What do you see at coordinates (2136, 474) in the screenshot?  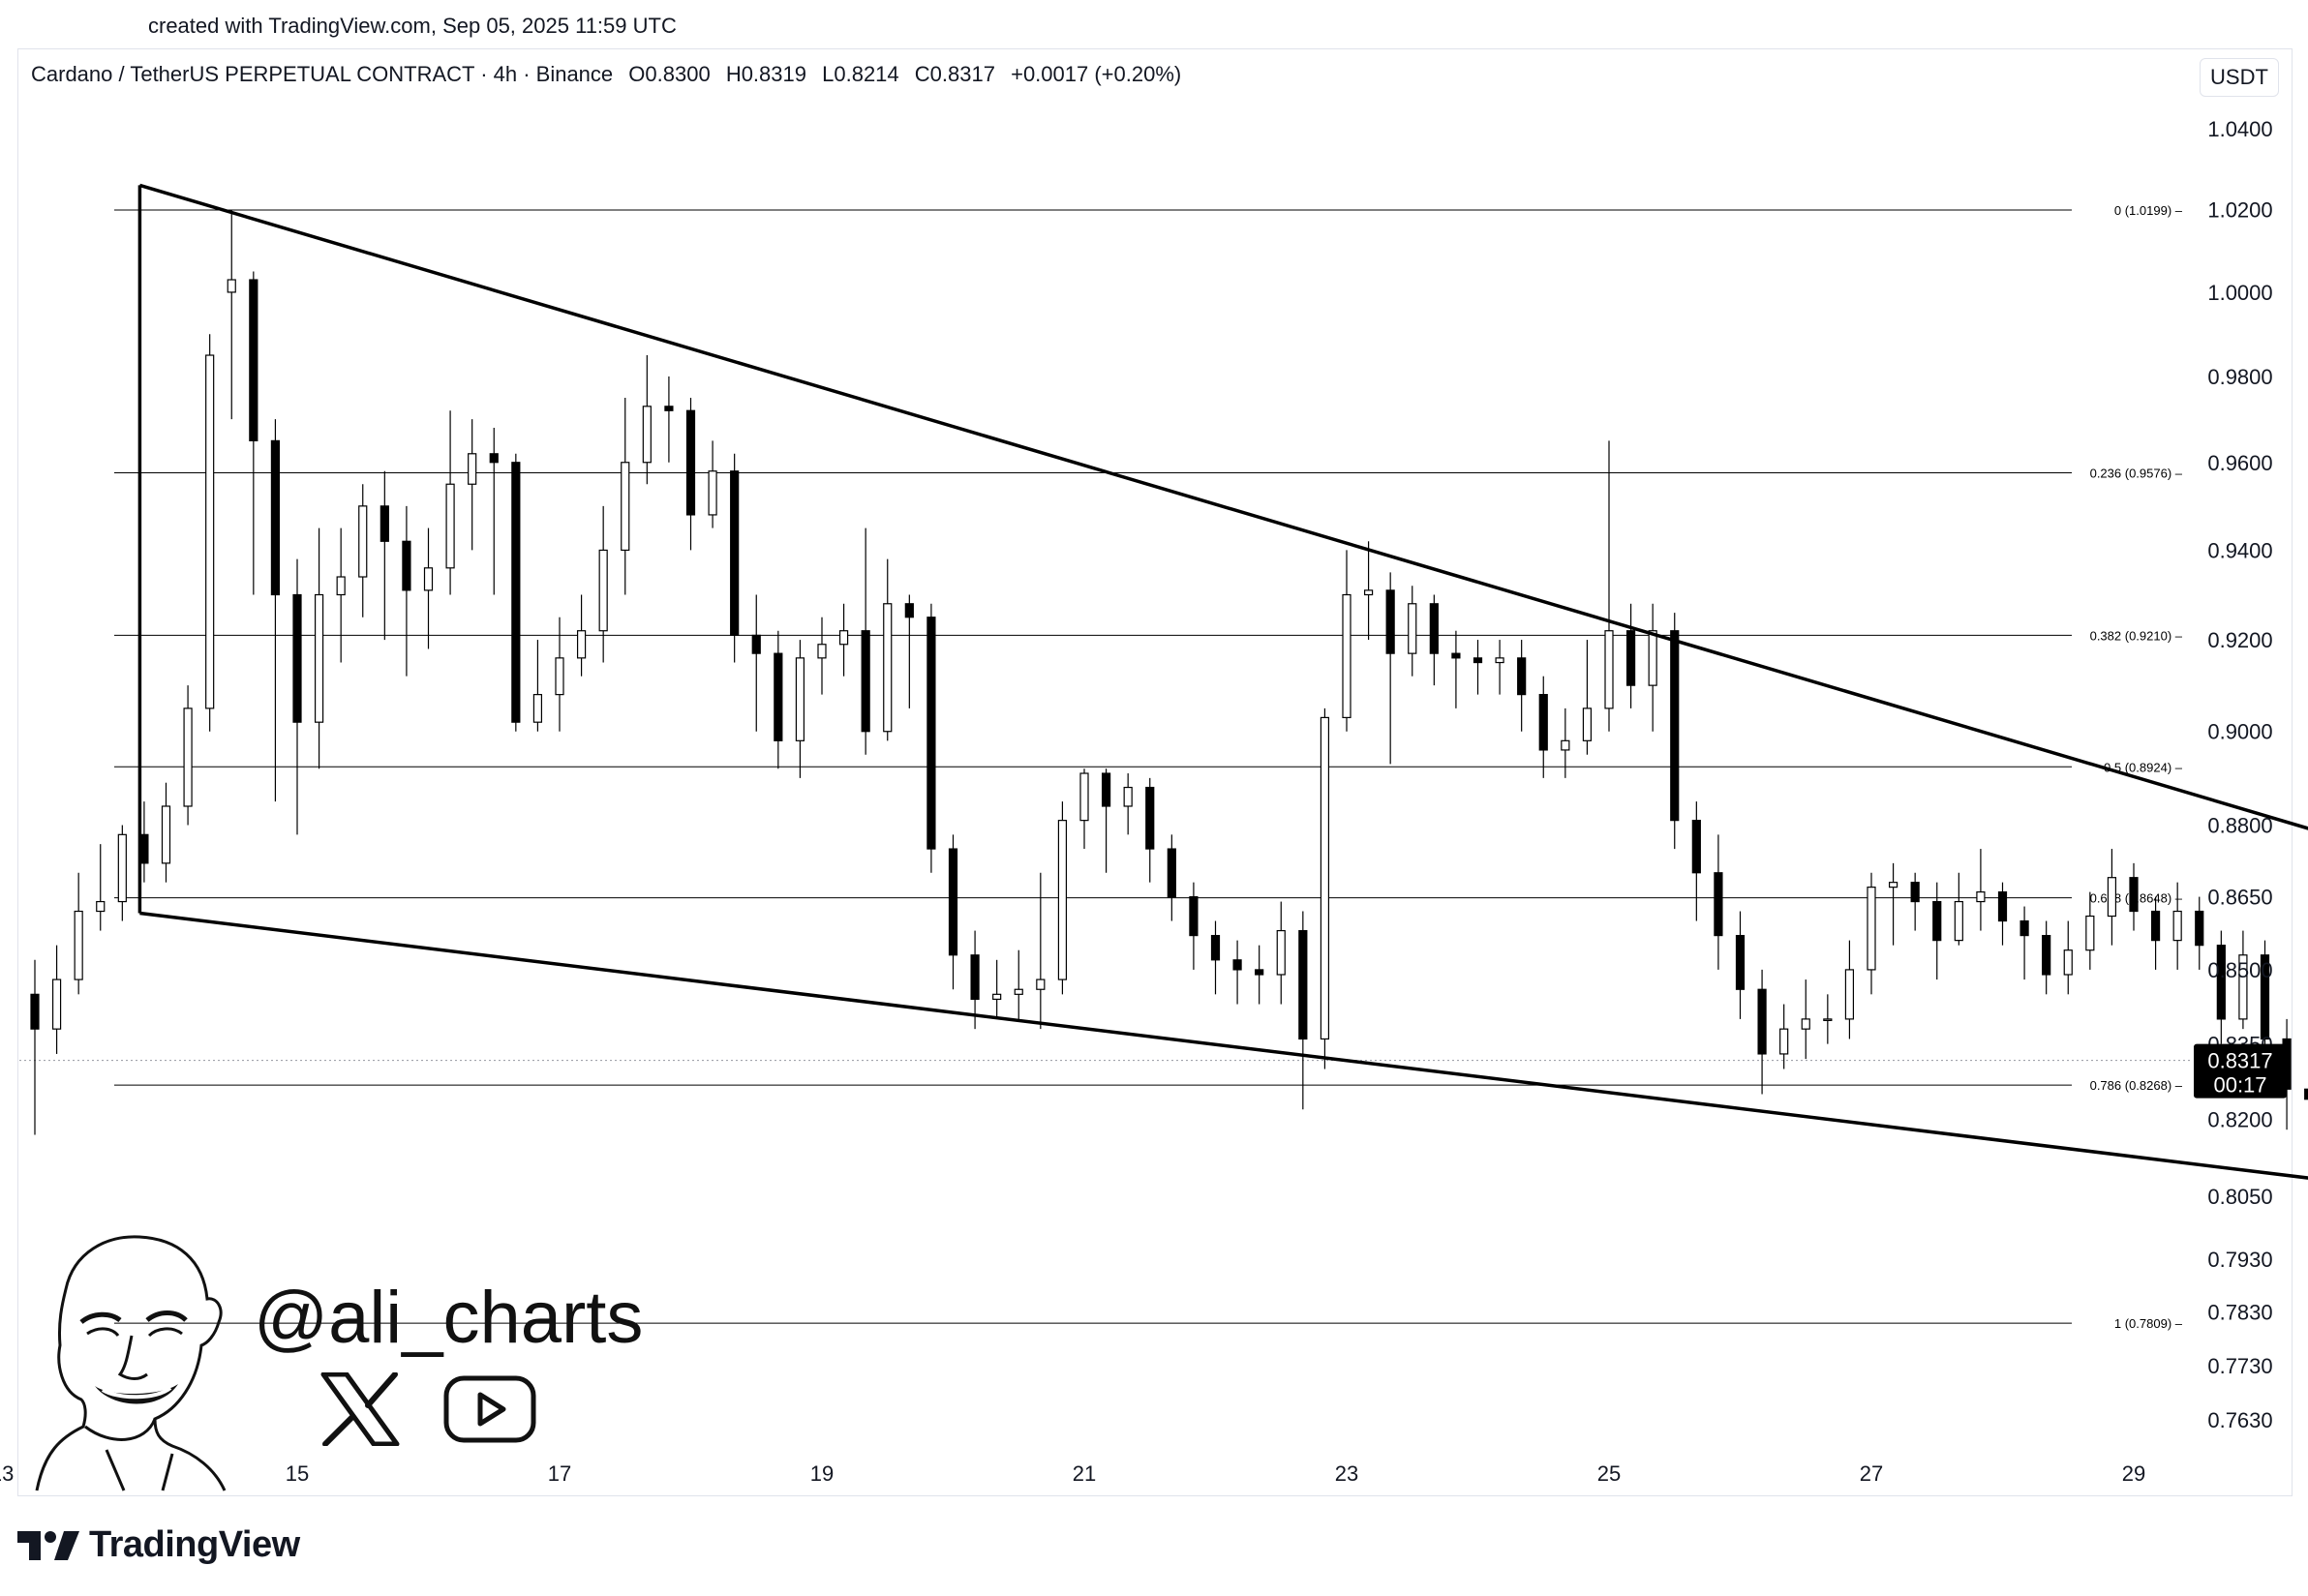 I see `fib-label: 0.236 (0.9576) –` at bounding box center [2136, 474].